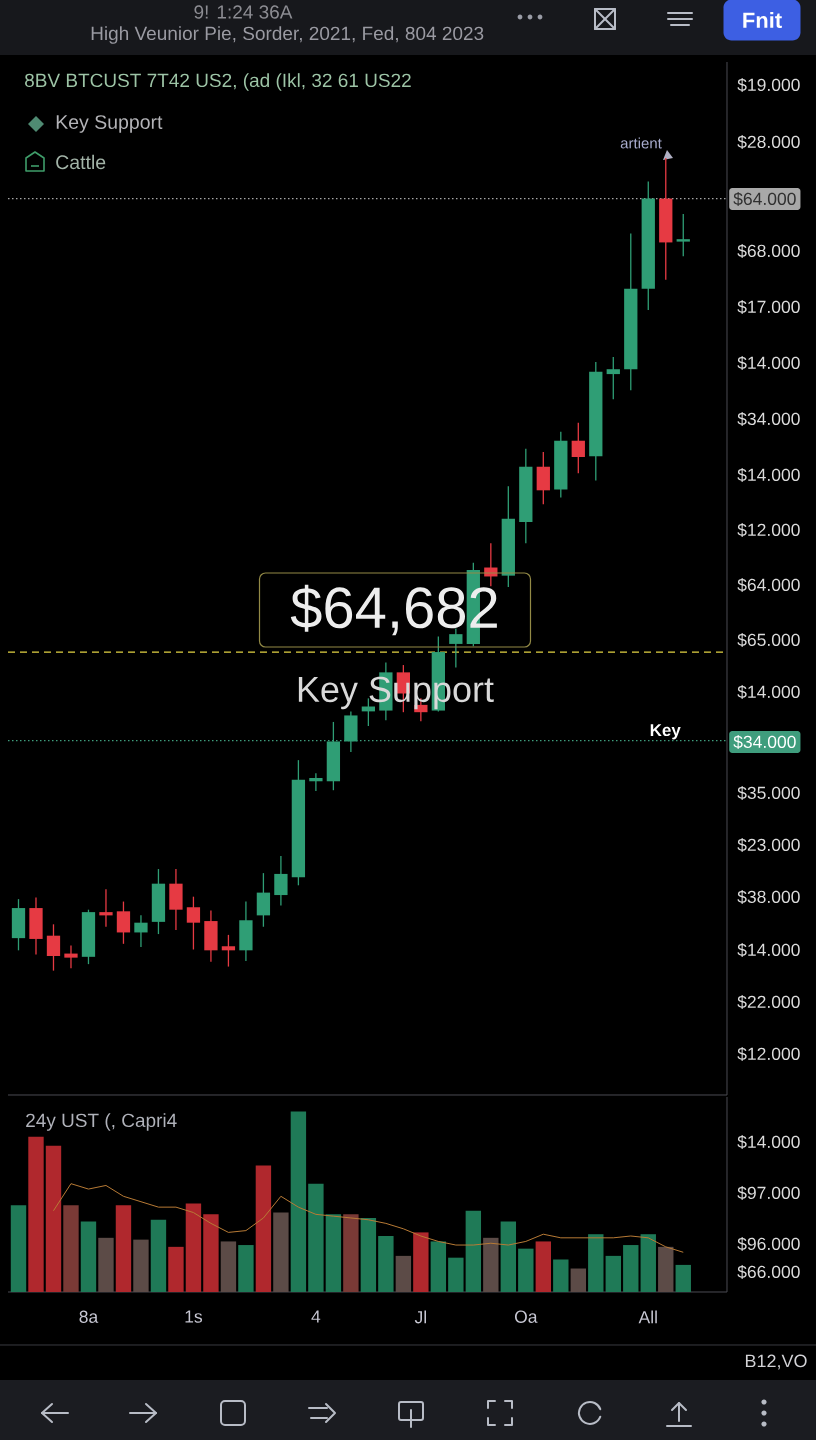 This screenshot has width=816, height=1440. What do you see at coordinates (101, 1122) in the screenshot?
I see `chart-title: 24y UST (, Capri4` at bounding box center [101, 1122].